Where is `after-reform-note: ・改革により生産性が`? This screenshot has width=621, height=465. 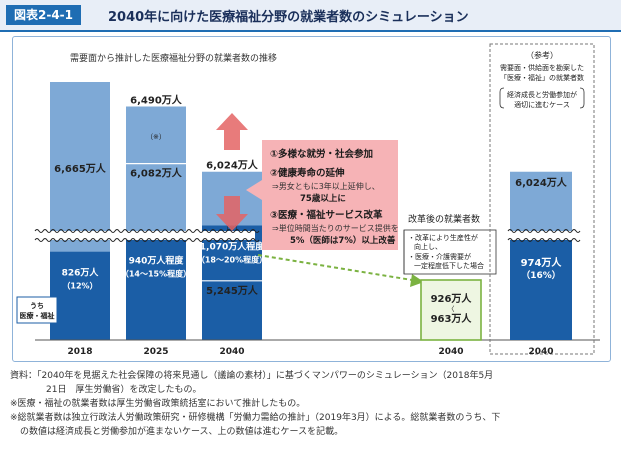
after-reform-note: ・改革により生産性が is located at coordinates (443, 237).